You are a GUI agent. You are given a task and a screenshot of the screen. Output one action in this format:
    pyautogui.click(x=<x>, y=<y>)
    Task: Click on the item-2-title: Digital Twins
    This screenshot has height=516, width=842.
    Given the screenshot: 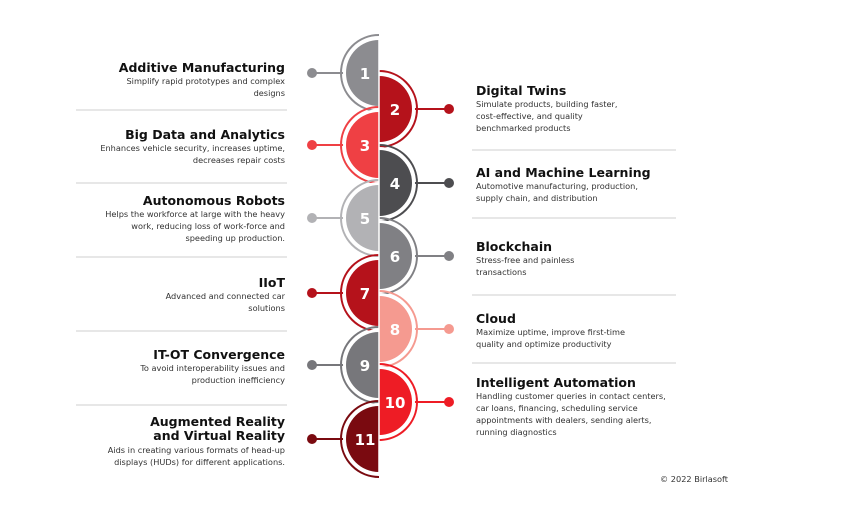 What is the action you would take?
    pyautogui.click(x=521, y=90)
    